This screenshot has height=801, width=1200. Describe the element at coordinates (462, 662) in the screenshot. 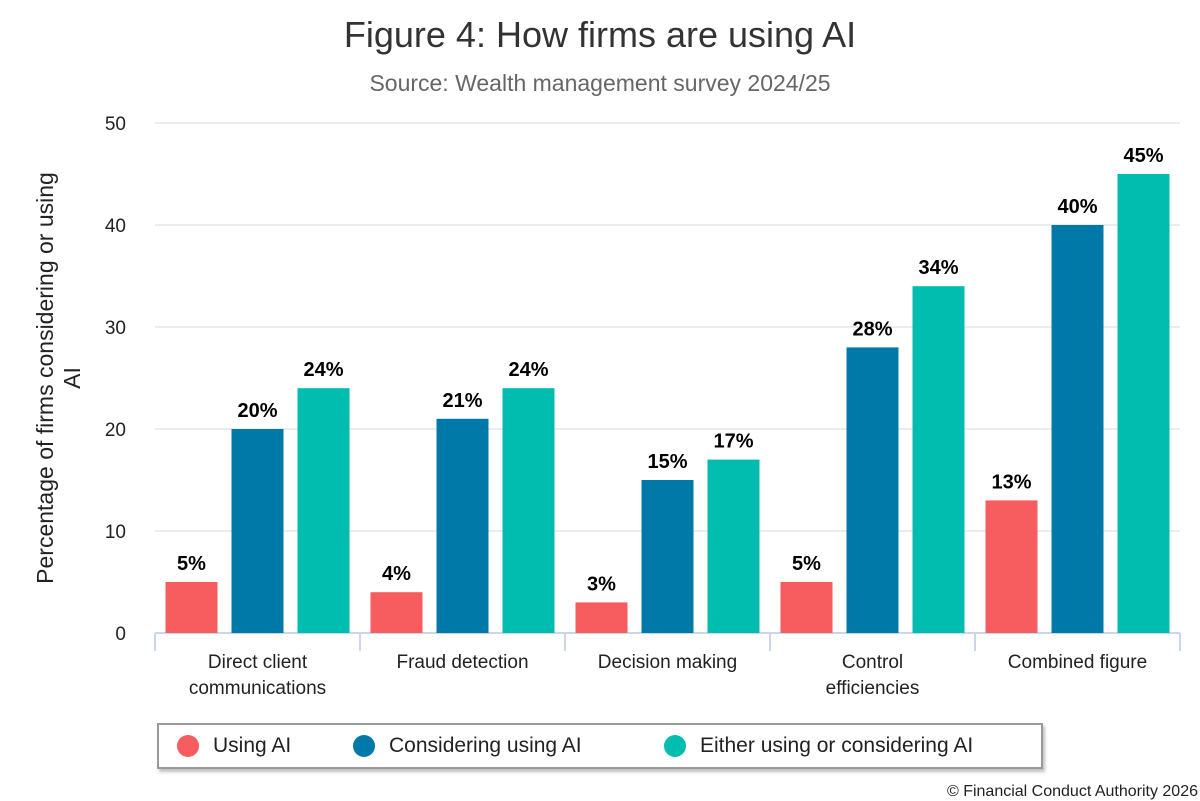

I see `x-category-label: Fraud detection` at that location.